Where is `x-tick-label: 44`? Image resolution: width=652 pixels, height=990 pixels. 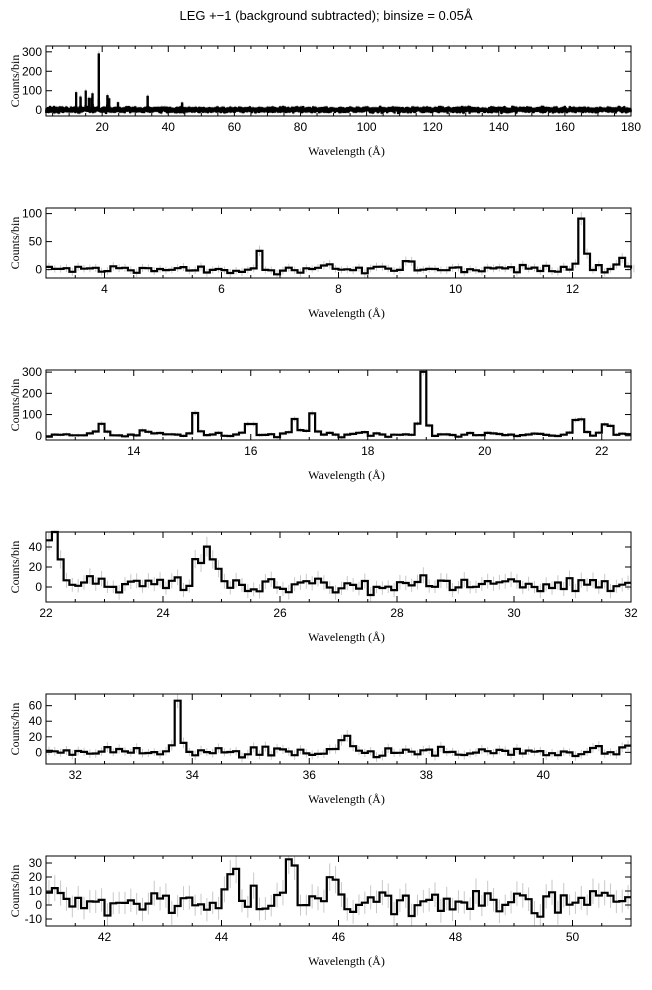
x-tick-label: 44 is located at coordinates (222, 937).